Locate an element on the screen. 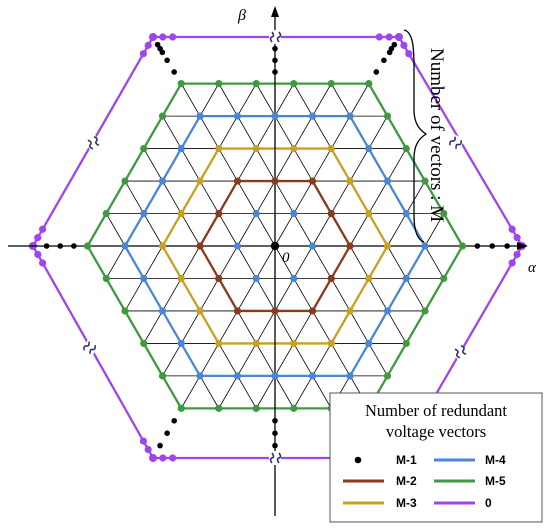 Image resolution: width=550 pixels, height=529 pixels. legend-label-m-5: M-5 is located at coordinates (495, 481).